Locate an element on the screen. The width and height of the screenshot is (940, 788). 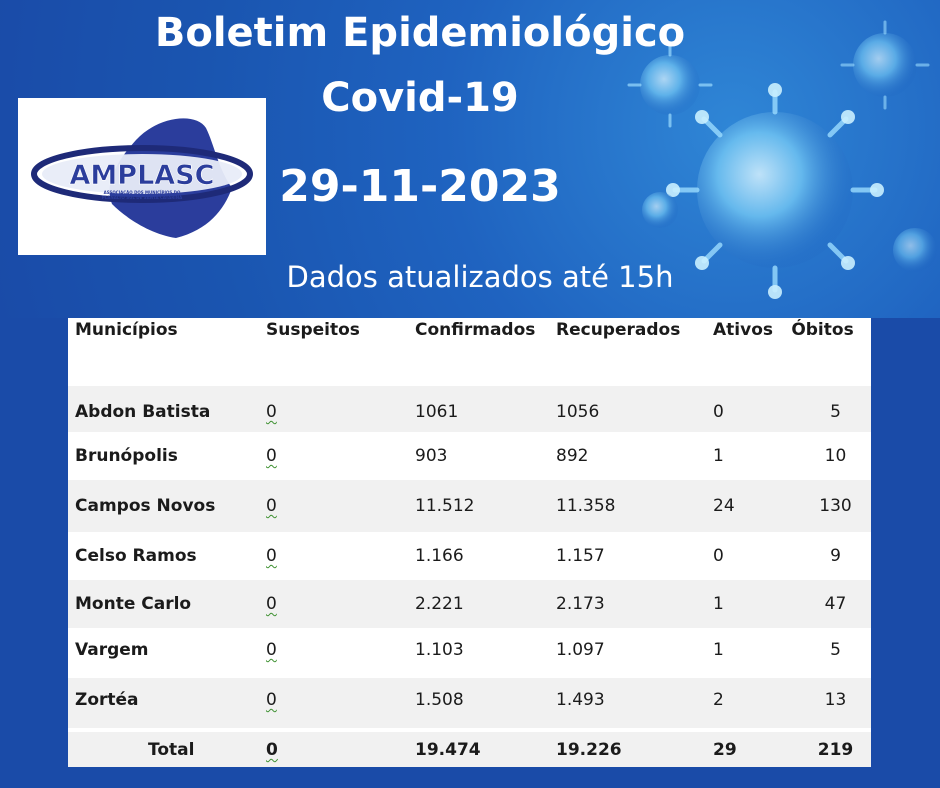
table-row: Celso Ramos 0 1.166 1.157 0 9 is located at coordinates (469, 556).